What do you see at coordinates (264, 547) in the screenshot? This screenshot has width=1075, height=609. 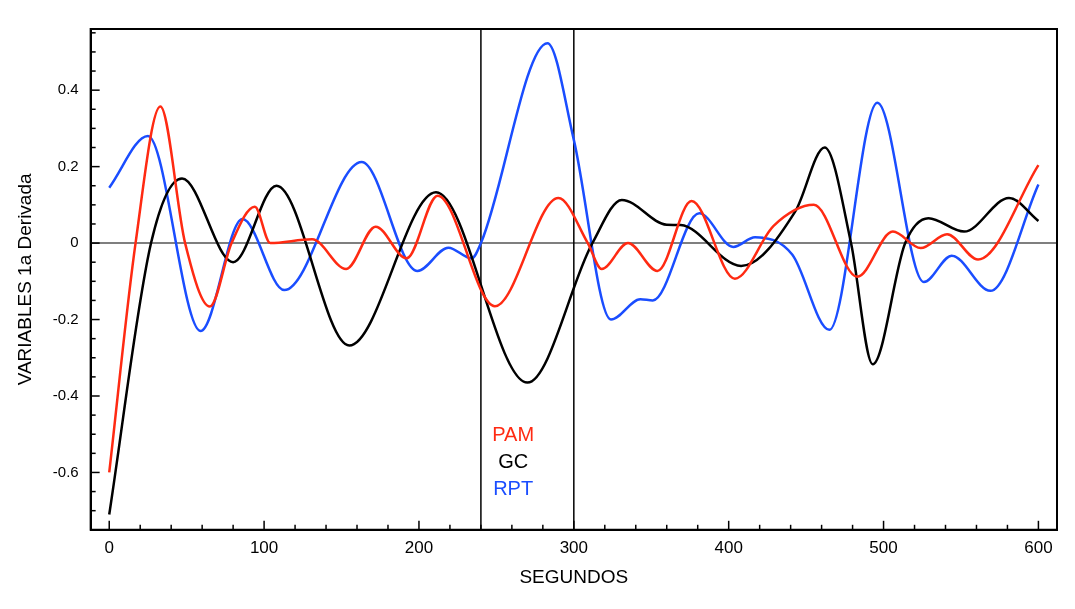 I see `x-tick-label: 100` at bounding box center [264, 547].